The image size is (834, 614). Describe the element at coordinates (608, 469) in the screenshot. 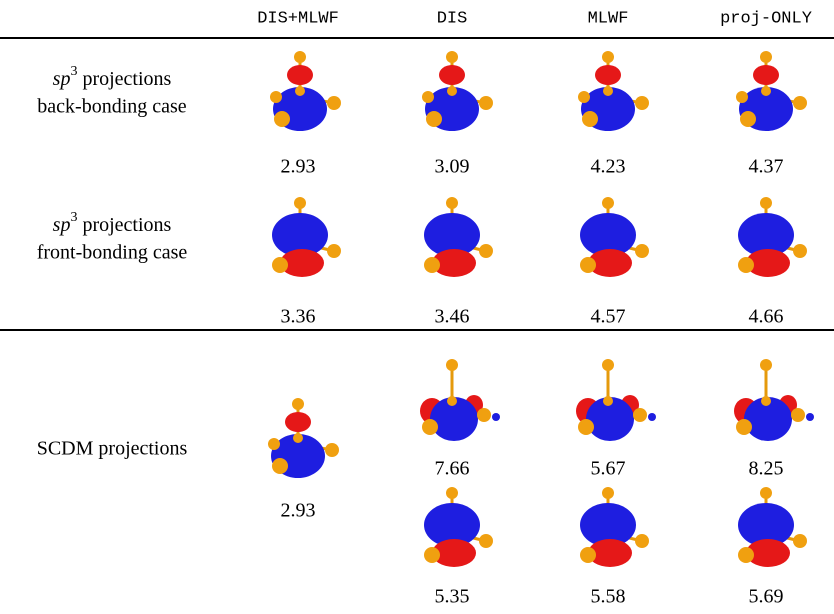

I see `spread-value: 5.67` at that location.